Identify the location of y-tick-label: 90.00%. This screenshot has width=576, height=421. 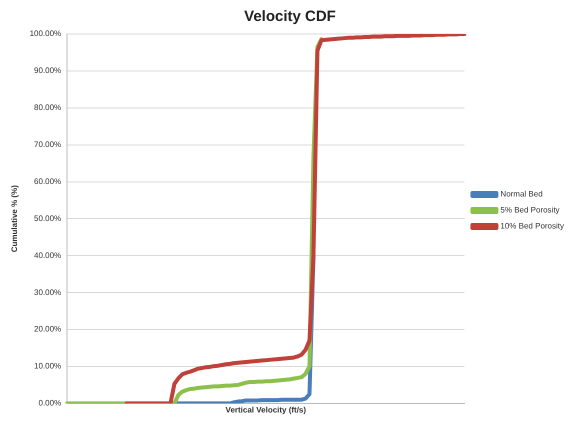
(48, 71).